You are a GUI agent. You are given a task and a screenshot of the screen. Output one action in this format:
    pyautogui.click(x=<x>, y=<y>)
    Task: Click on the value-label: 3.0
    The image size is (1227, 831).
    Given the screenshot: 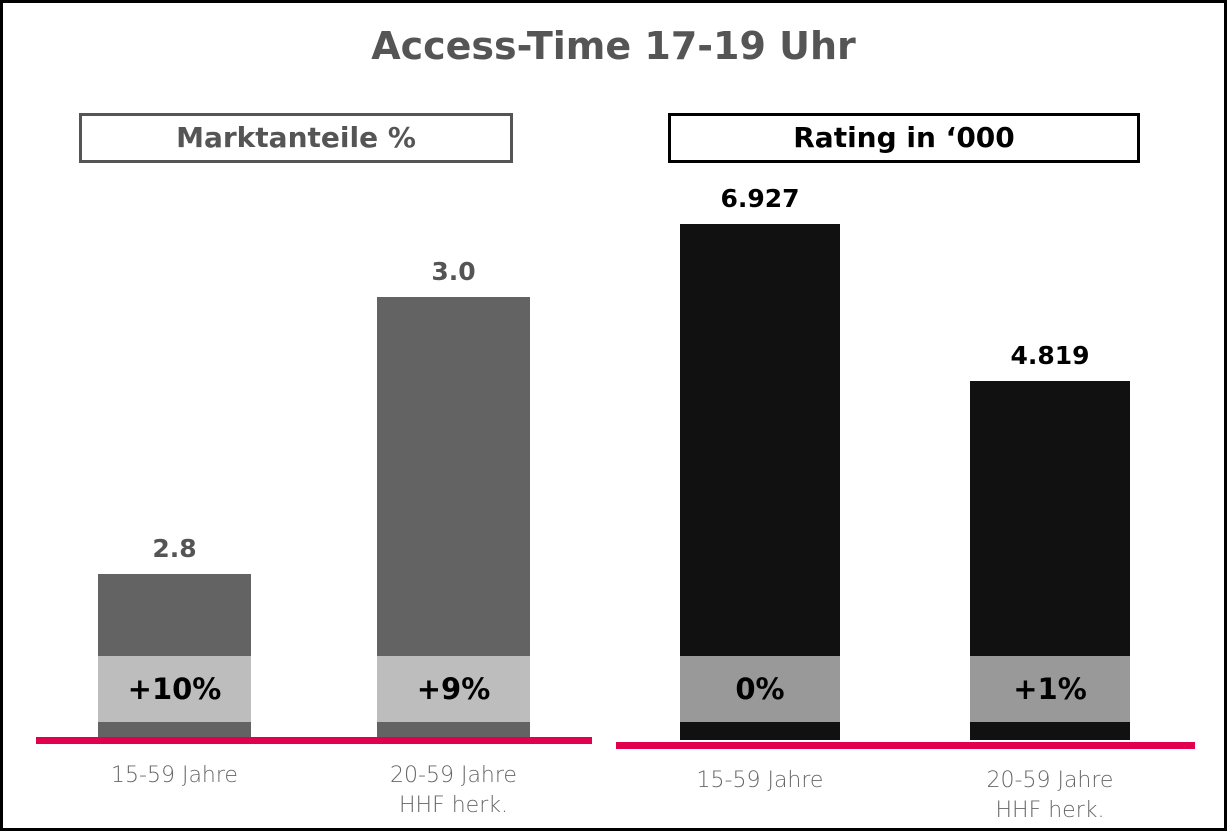 What is the action you would take?
    pyautogui.click(x=453, y=271)
    